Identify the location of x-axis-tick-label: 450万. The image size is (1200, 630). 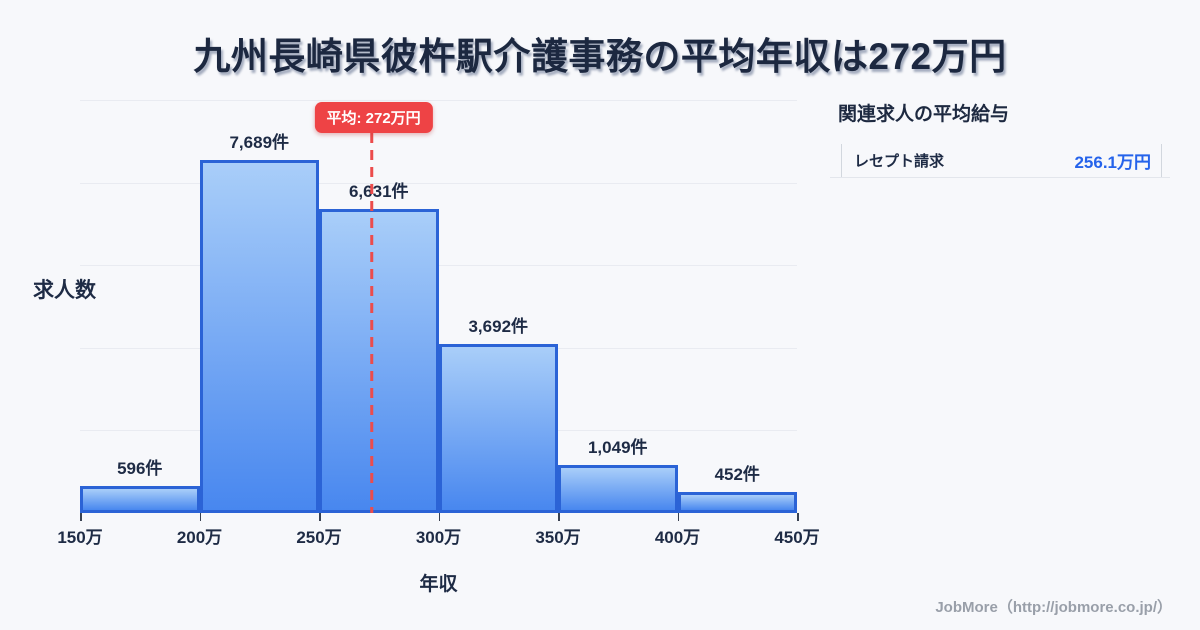
(797, 537).